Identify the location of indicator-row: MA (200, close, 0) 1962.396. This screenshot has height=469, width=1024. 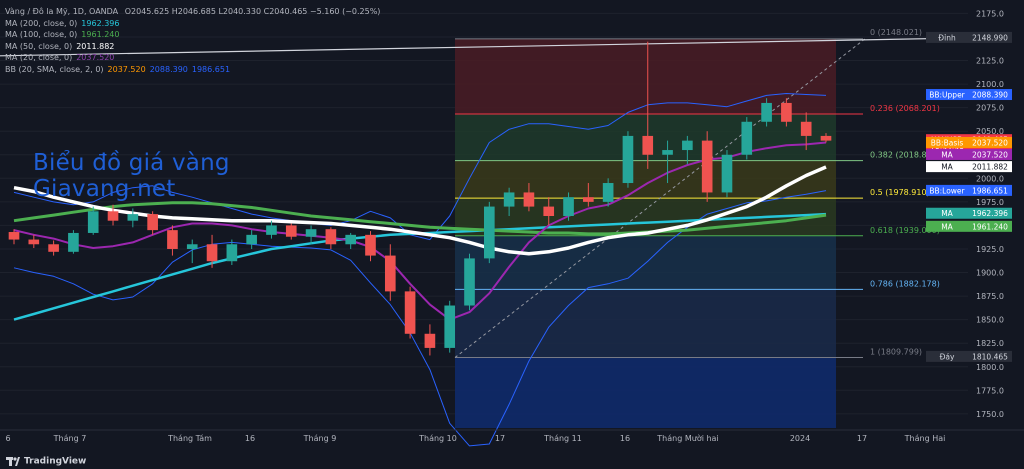
(192, 24).